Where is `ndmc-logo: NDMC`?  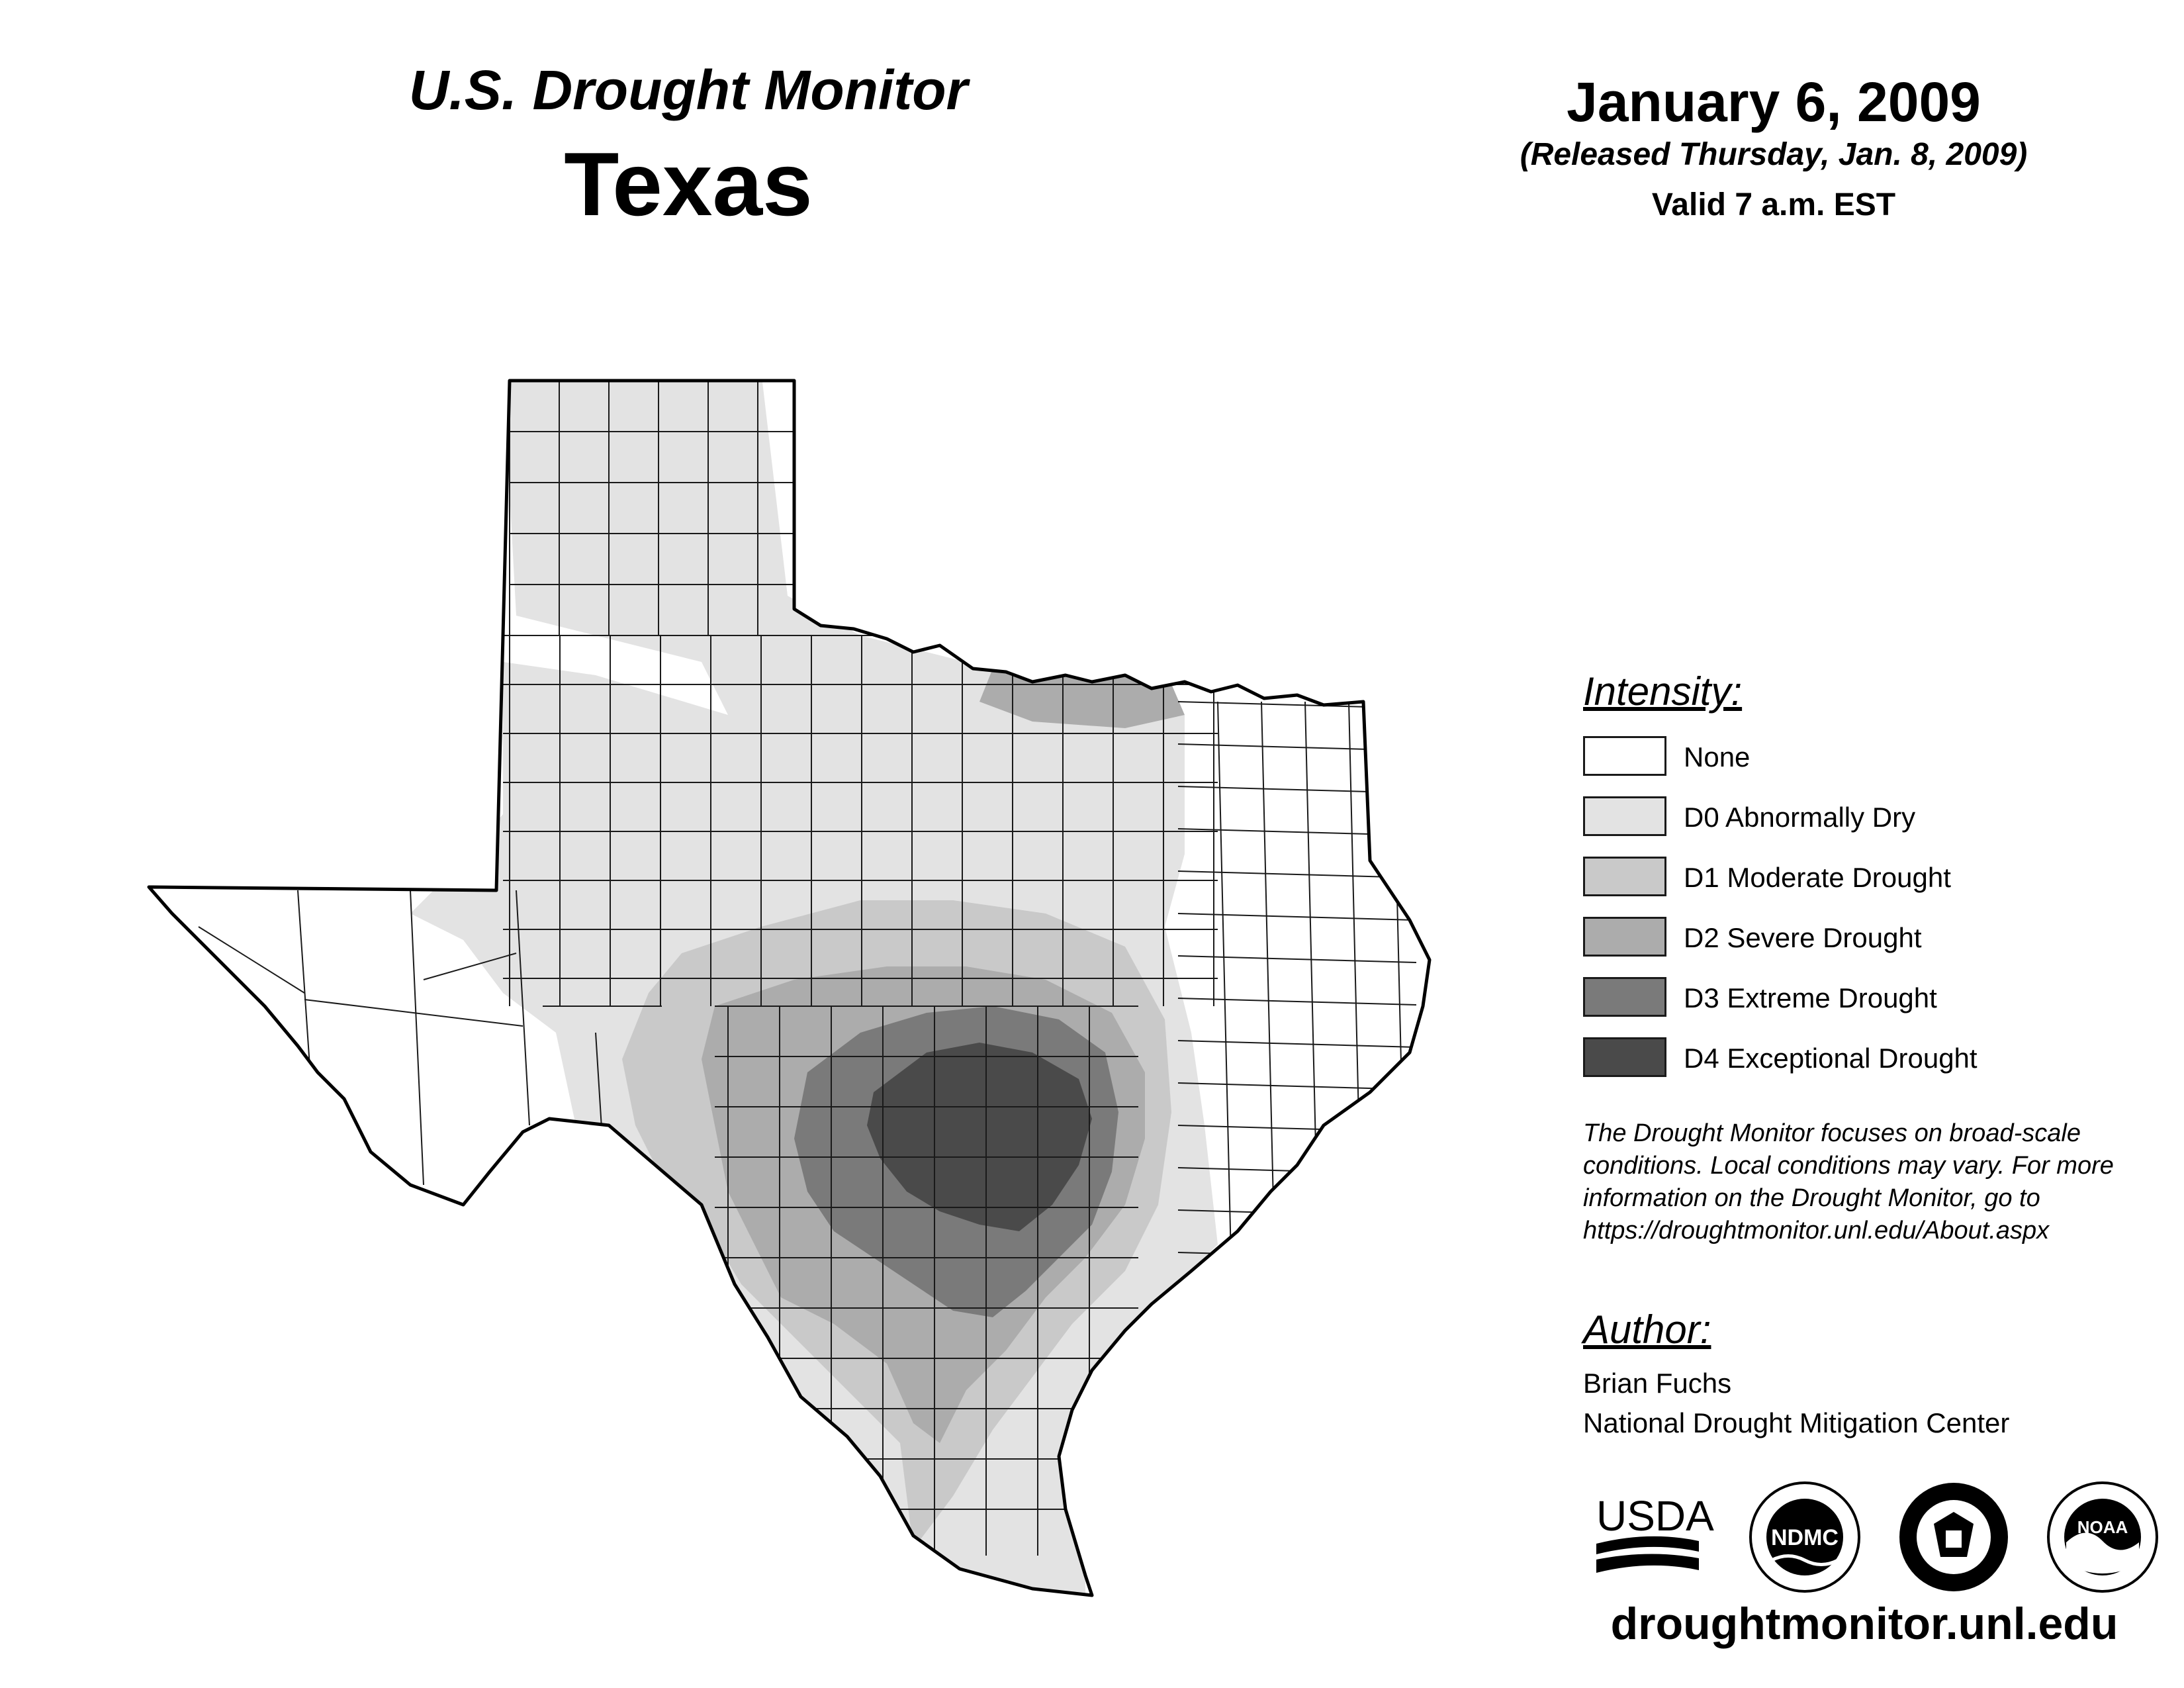
ndmc-logo: NDMC is located at coordinates (1804, 1537).